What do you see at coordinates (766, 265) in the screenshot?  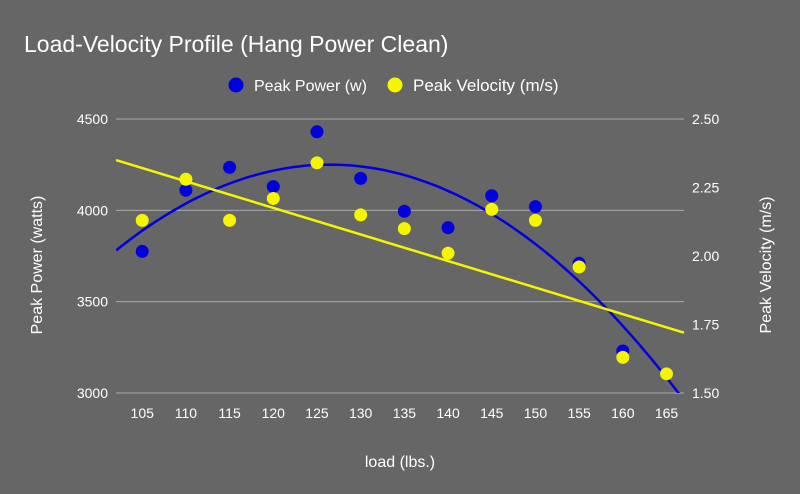 I see `y-axis-label-right: Peak Velocity (m/s)` at bounding box center [766, 265].